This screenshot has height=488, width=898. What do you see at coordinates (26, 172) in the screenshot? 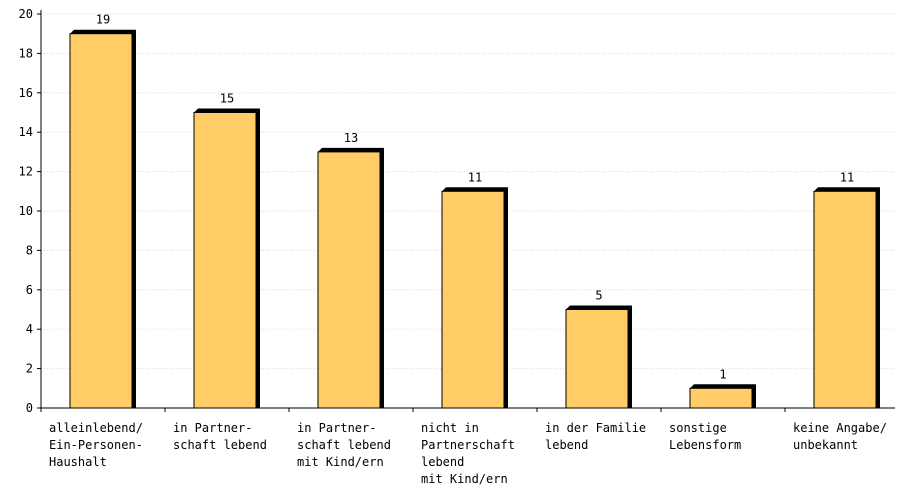
I see `y-tick-label: 12` at bounding box center [26, 172].